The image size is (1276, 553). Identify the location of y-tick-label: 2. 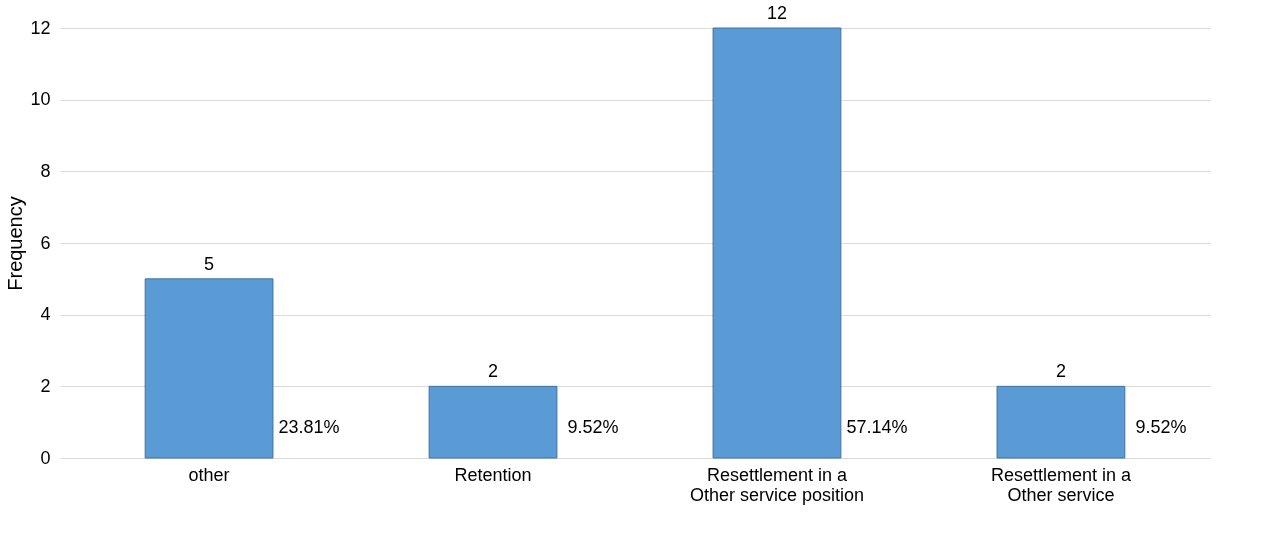
(45, 385).